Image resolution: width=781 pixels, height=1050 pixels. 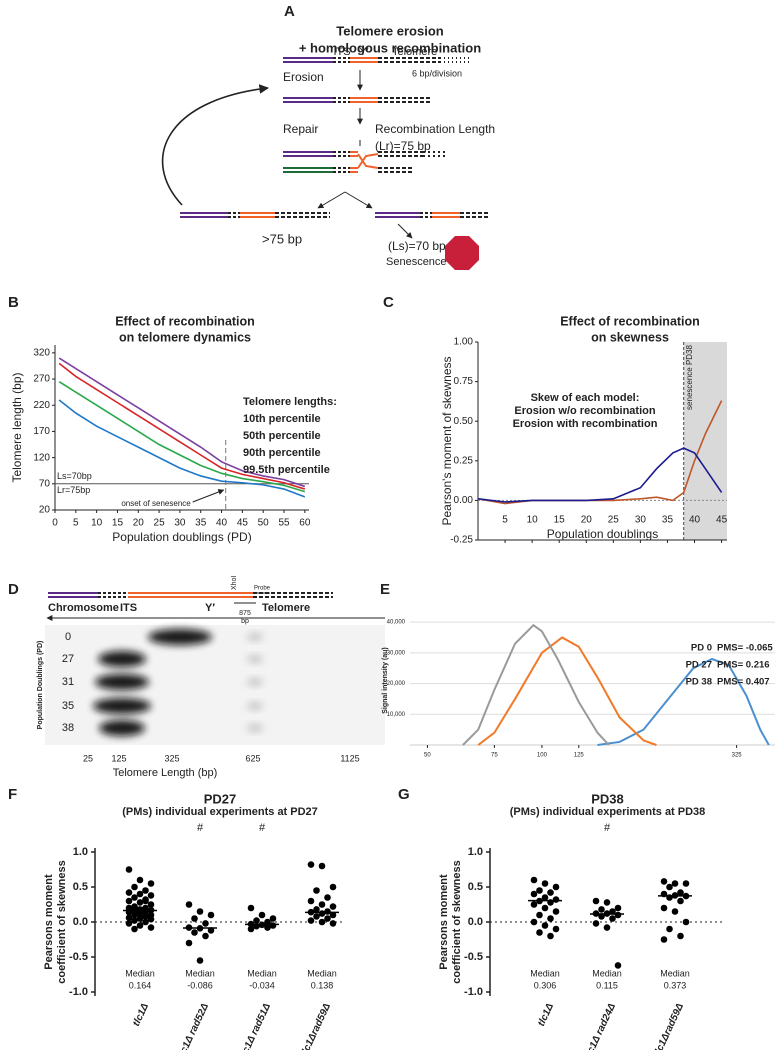 What do you see at coordinates (252, 758) in the screenshot?
I see `x-tick-label: 625` at bounding box center [252, 758].